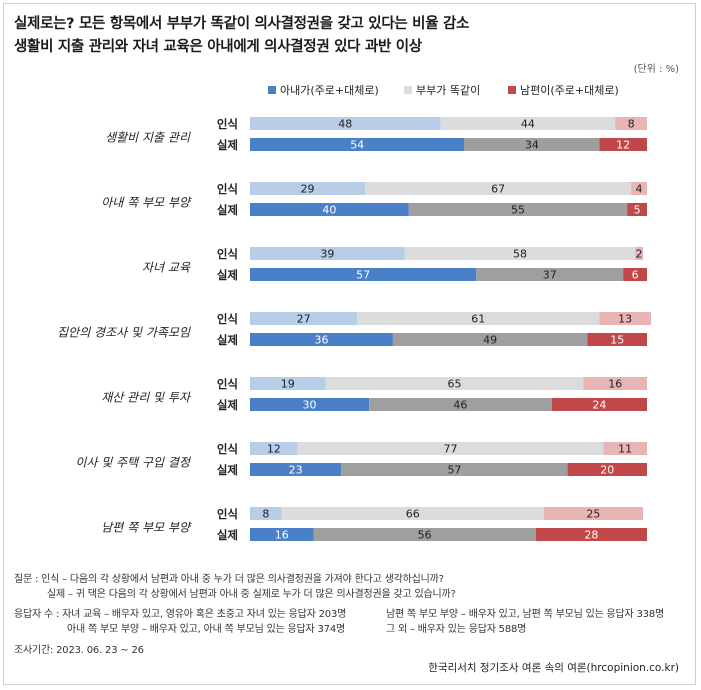 This screenshot has width=701, height=690. What do you see at coordinates (424, 534) in the screenshot?
I see `bar-남편-쪽-부모-부양-reality-equal` at bounding box center [424, 534].